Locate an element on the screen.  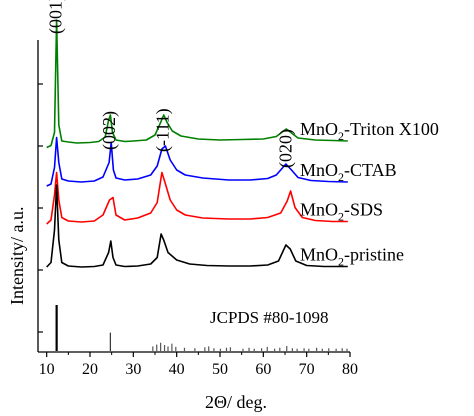
x-tick-label: 30 is located at coordinates (133, 369).